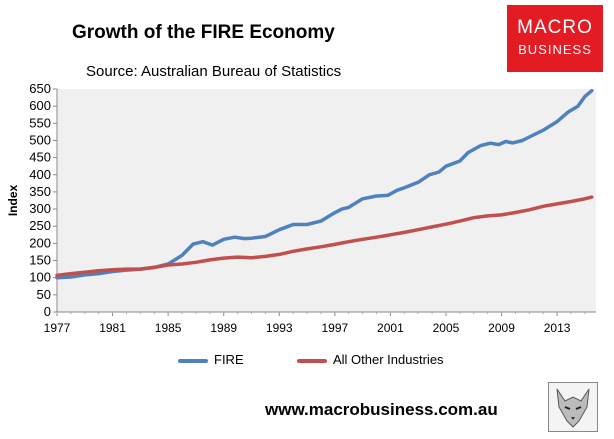 The height and width of the screenshot is (439, 614). What do you see at coordinates (555, 27) in the screenshot?
I see `logo-line1: MACRO` at bounding box center [555, 27].